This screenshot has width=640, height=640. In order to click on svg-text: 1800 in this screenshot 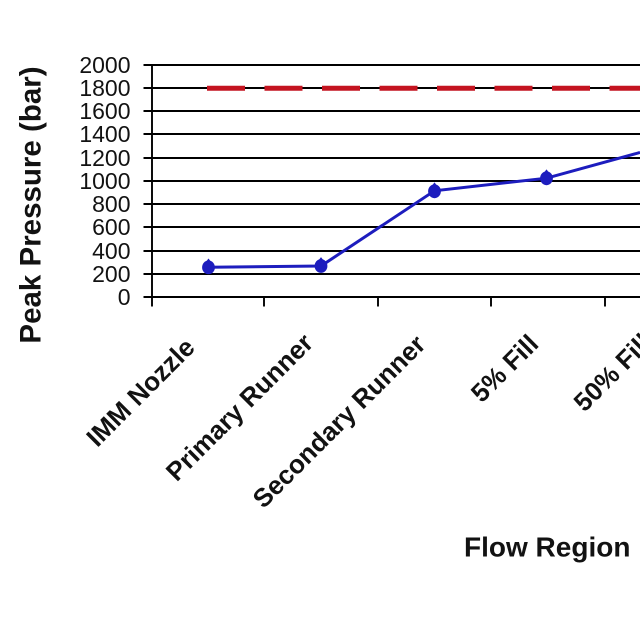, I will do `click(104, 88)`.